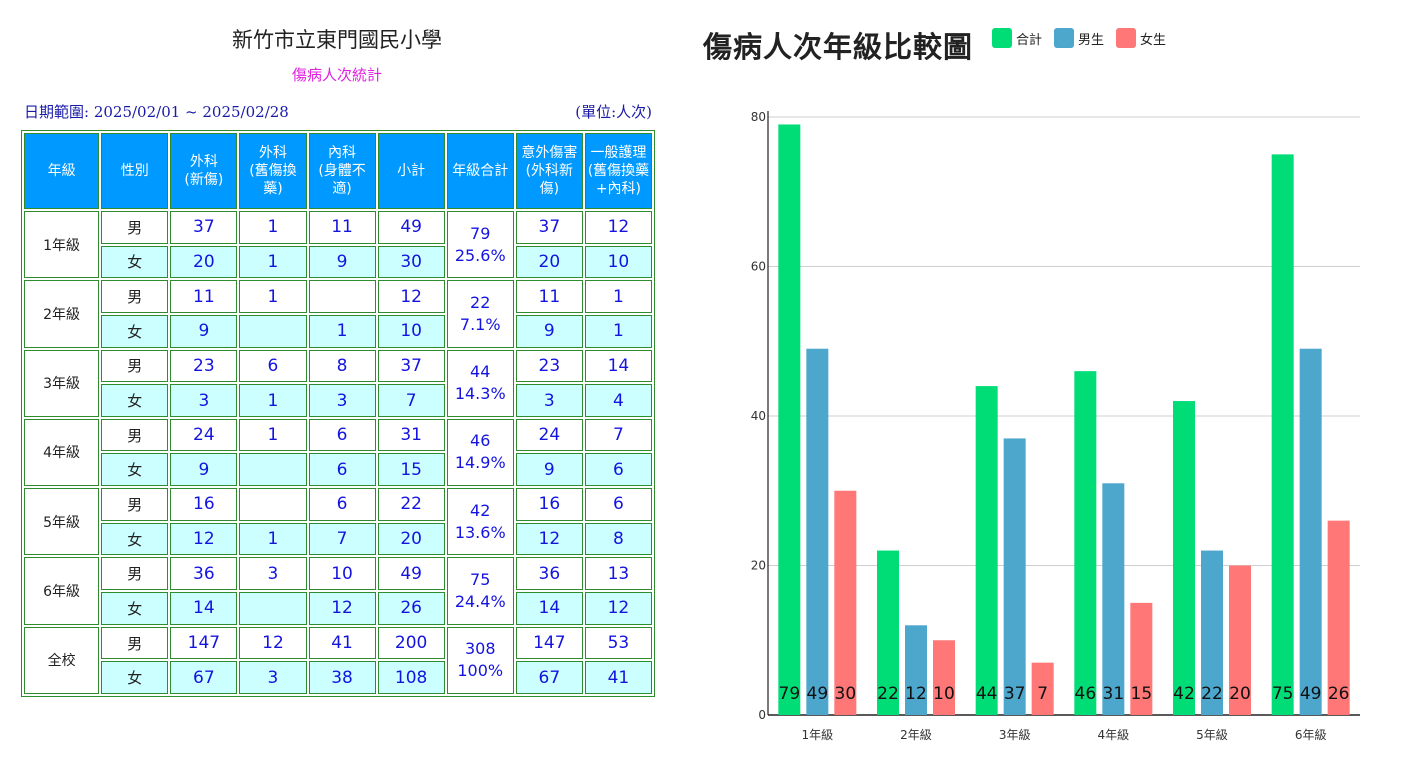  Describe the element at coordinates (618, 262) in the screenshot. I see `value-cell-general: 10` at that location.